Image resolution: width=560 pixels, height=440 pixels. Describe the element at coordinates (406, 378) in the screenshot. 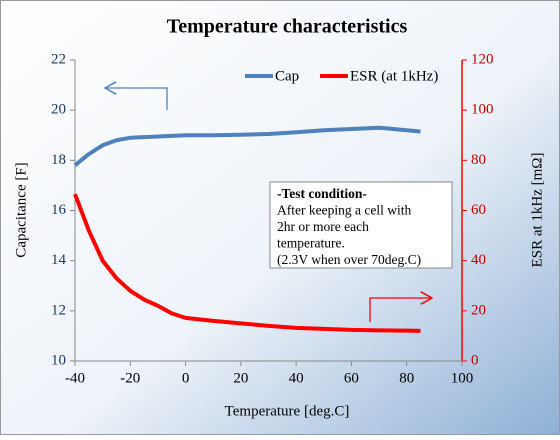

I see `x-tick-label: 80` at that location.